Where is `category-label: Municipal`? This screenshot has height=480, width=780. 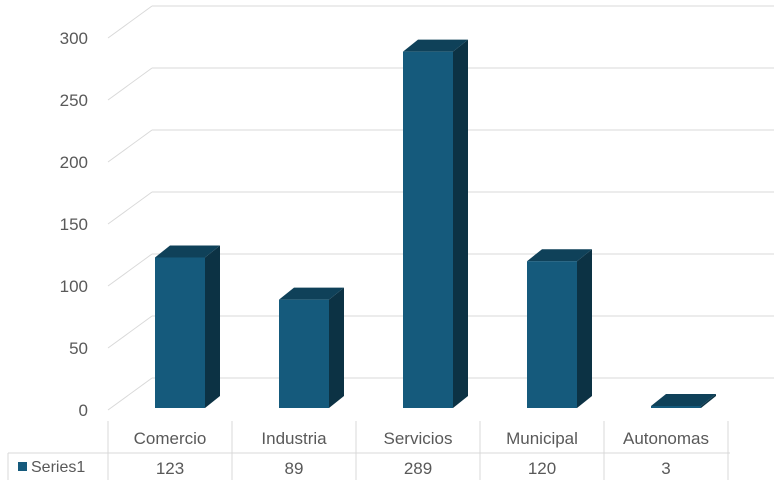 category-label: Municipal is located at coordinates (542, 438).